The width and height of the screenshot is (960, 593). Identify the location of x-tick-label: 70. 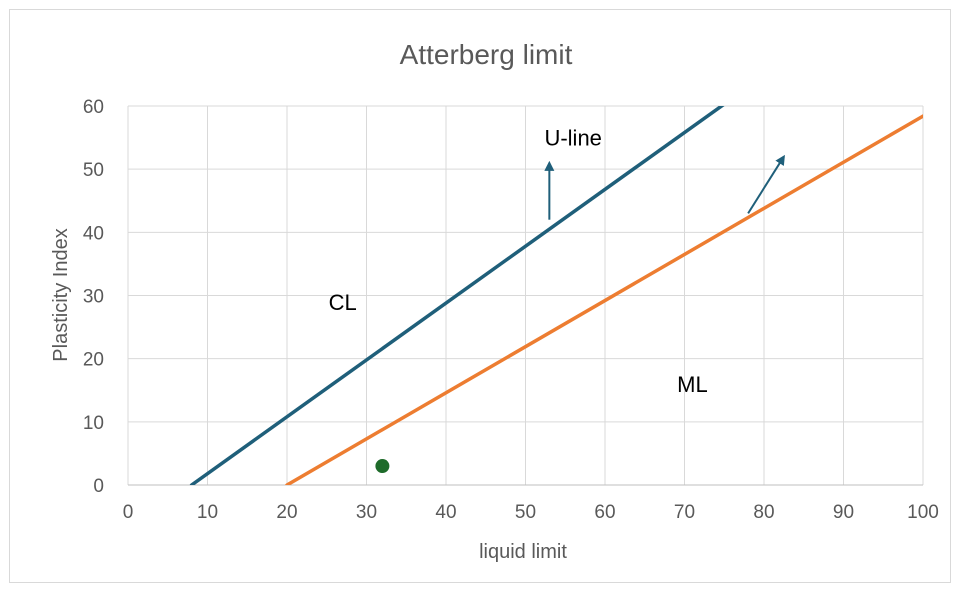
(684, 512).